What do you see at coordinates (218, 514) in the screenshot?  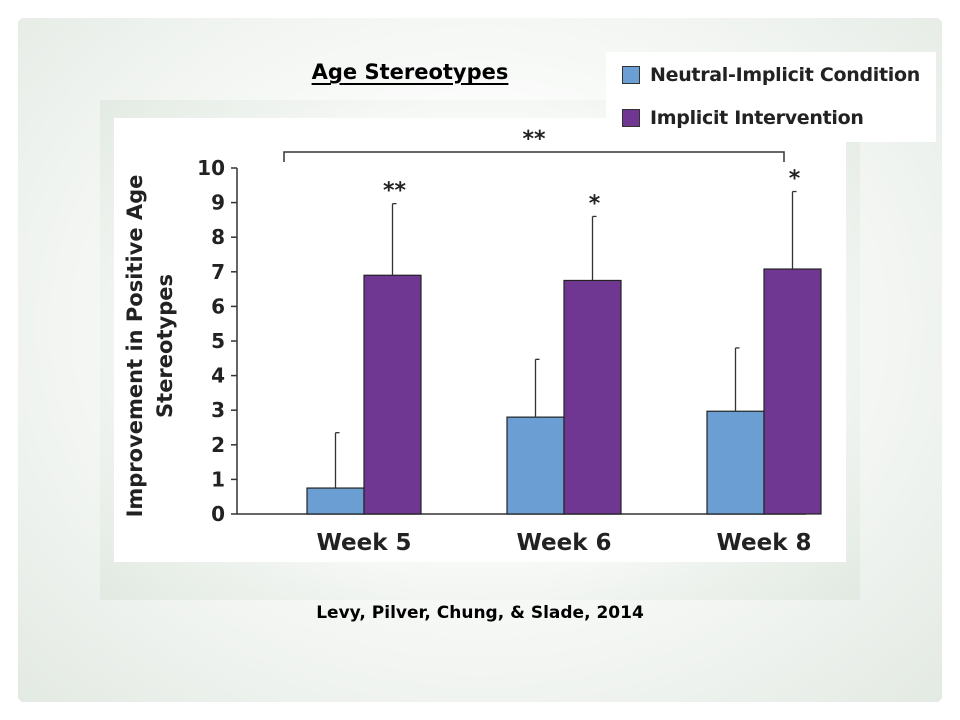 I see `y-tick-label: 0` at bounding box center [218, 514].